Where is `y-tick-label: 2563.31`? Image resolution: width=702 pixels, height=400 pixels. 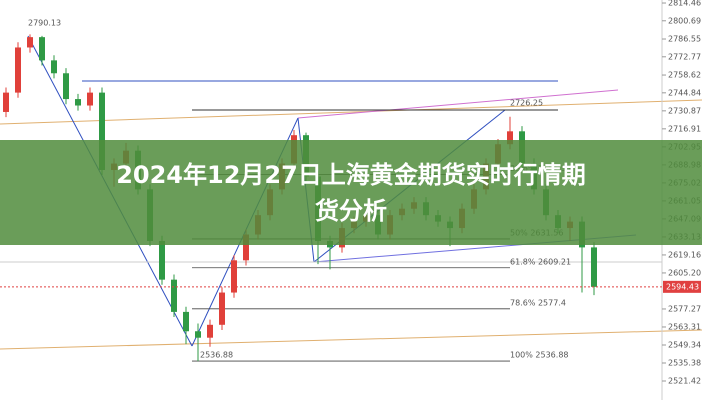
y-tick-label: 2563.31 is located at coordinates (684, 326).